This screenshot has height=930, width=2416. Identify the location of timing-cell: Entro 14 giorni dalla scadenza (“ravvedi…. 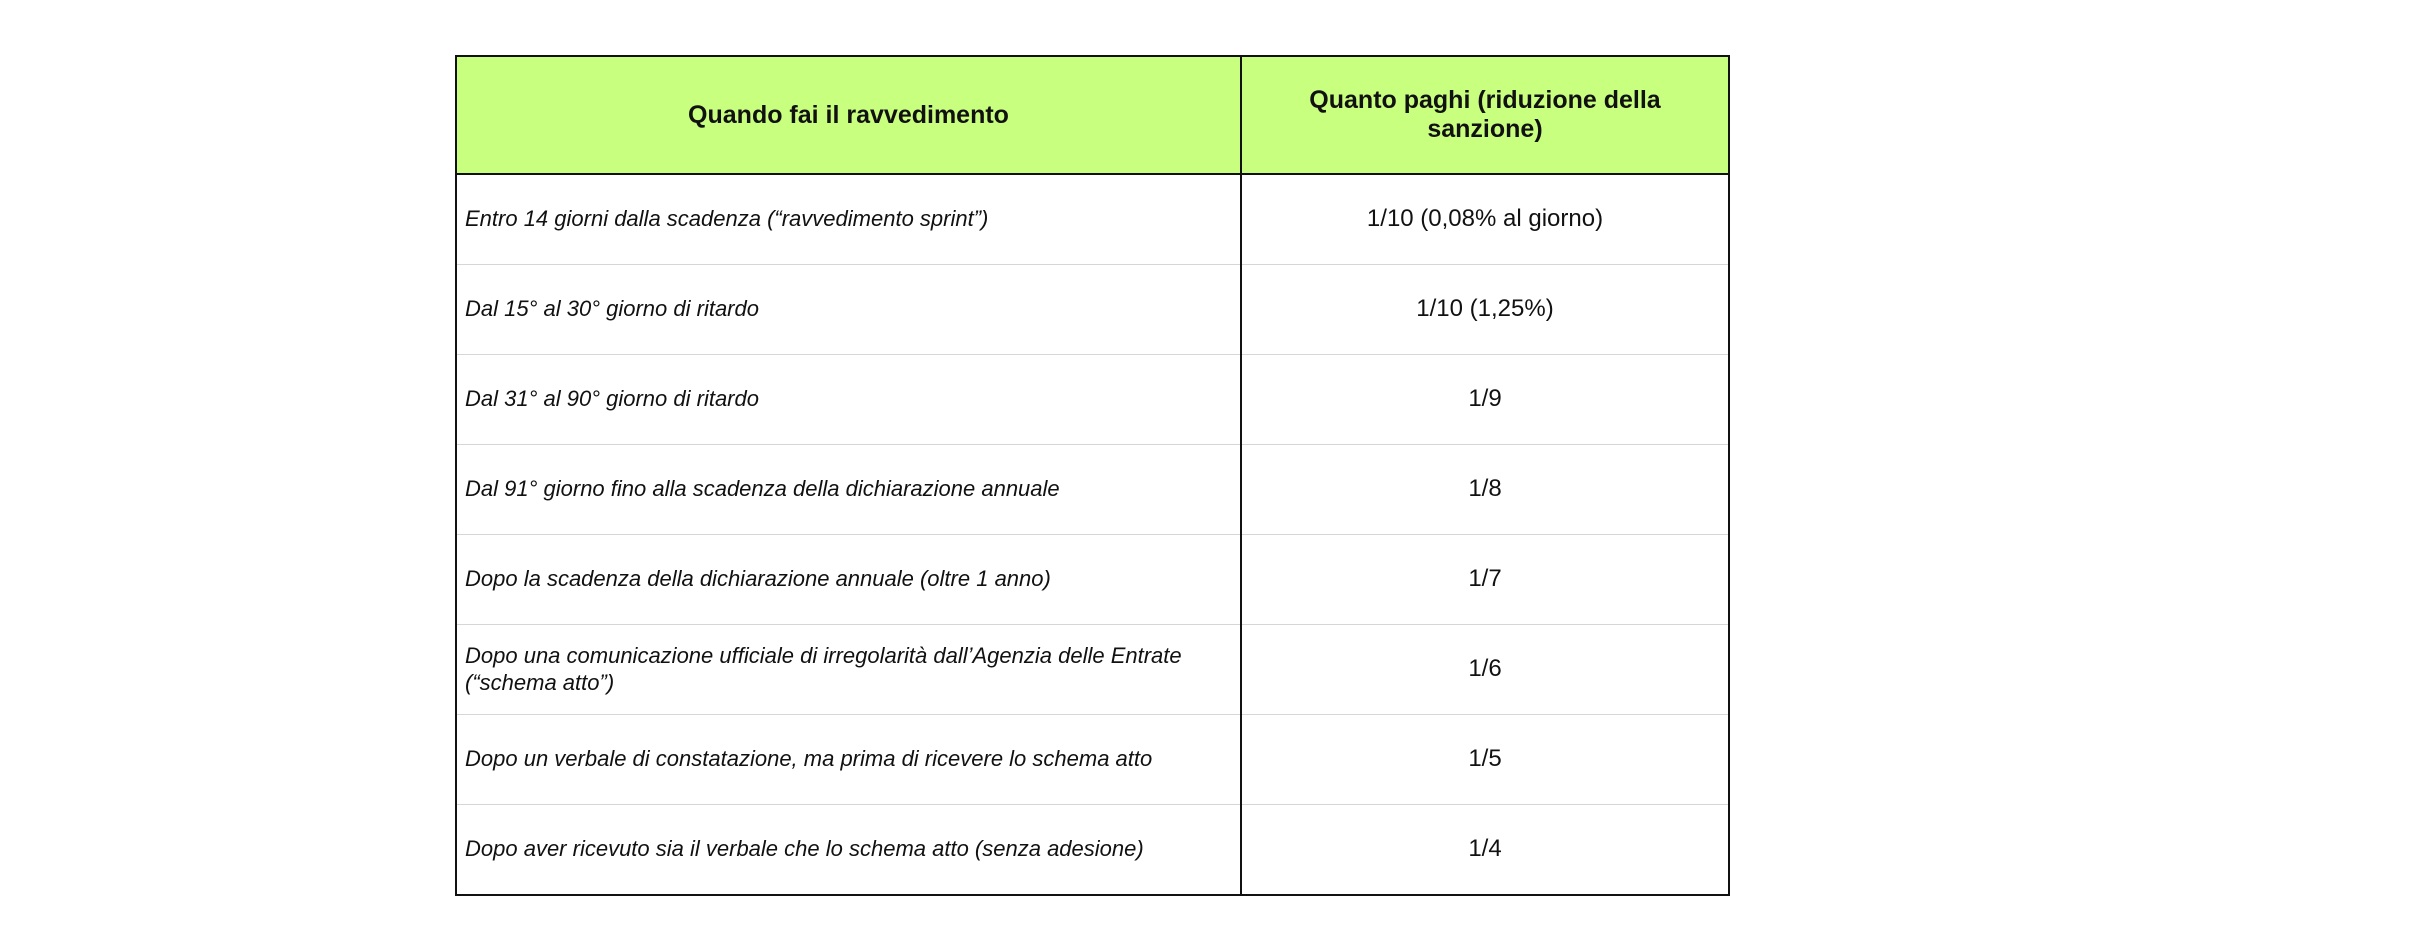
(849, 219).